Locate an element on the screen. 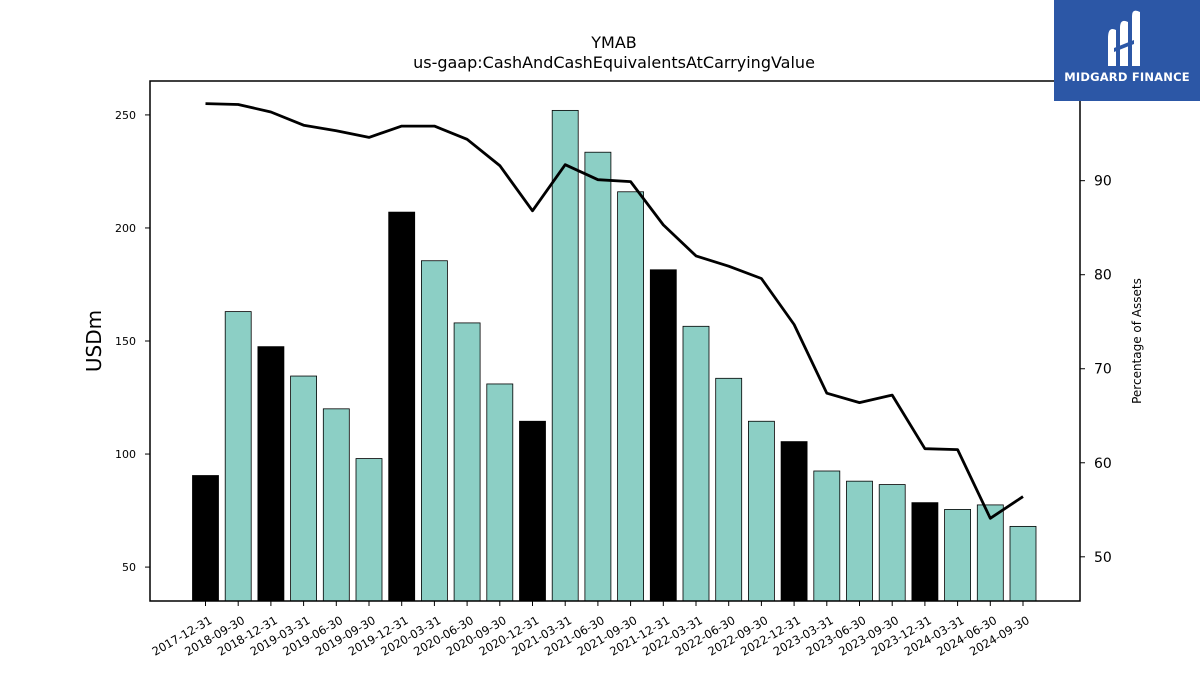  chart-title: YMAB is located at coordinates (613, 42).